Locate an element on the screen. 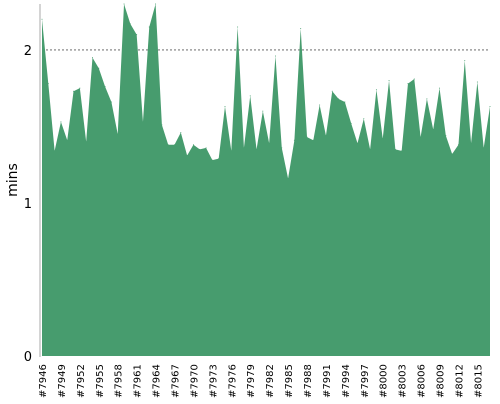 Image resolution: width=500 pixels, height=404 pixels. x-tick-label: #7994 is located at coordinates (346, 381).